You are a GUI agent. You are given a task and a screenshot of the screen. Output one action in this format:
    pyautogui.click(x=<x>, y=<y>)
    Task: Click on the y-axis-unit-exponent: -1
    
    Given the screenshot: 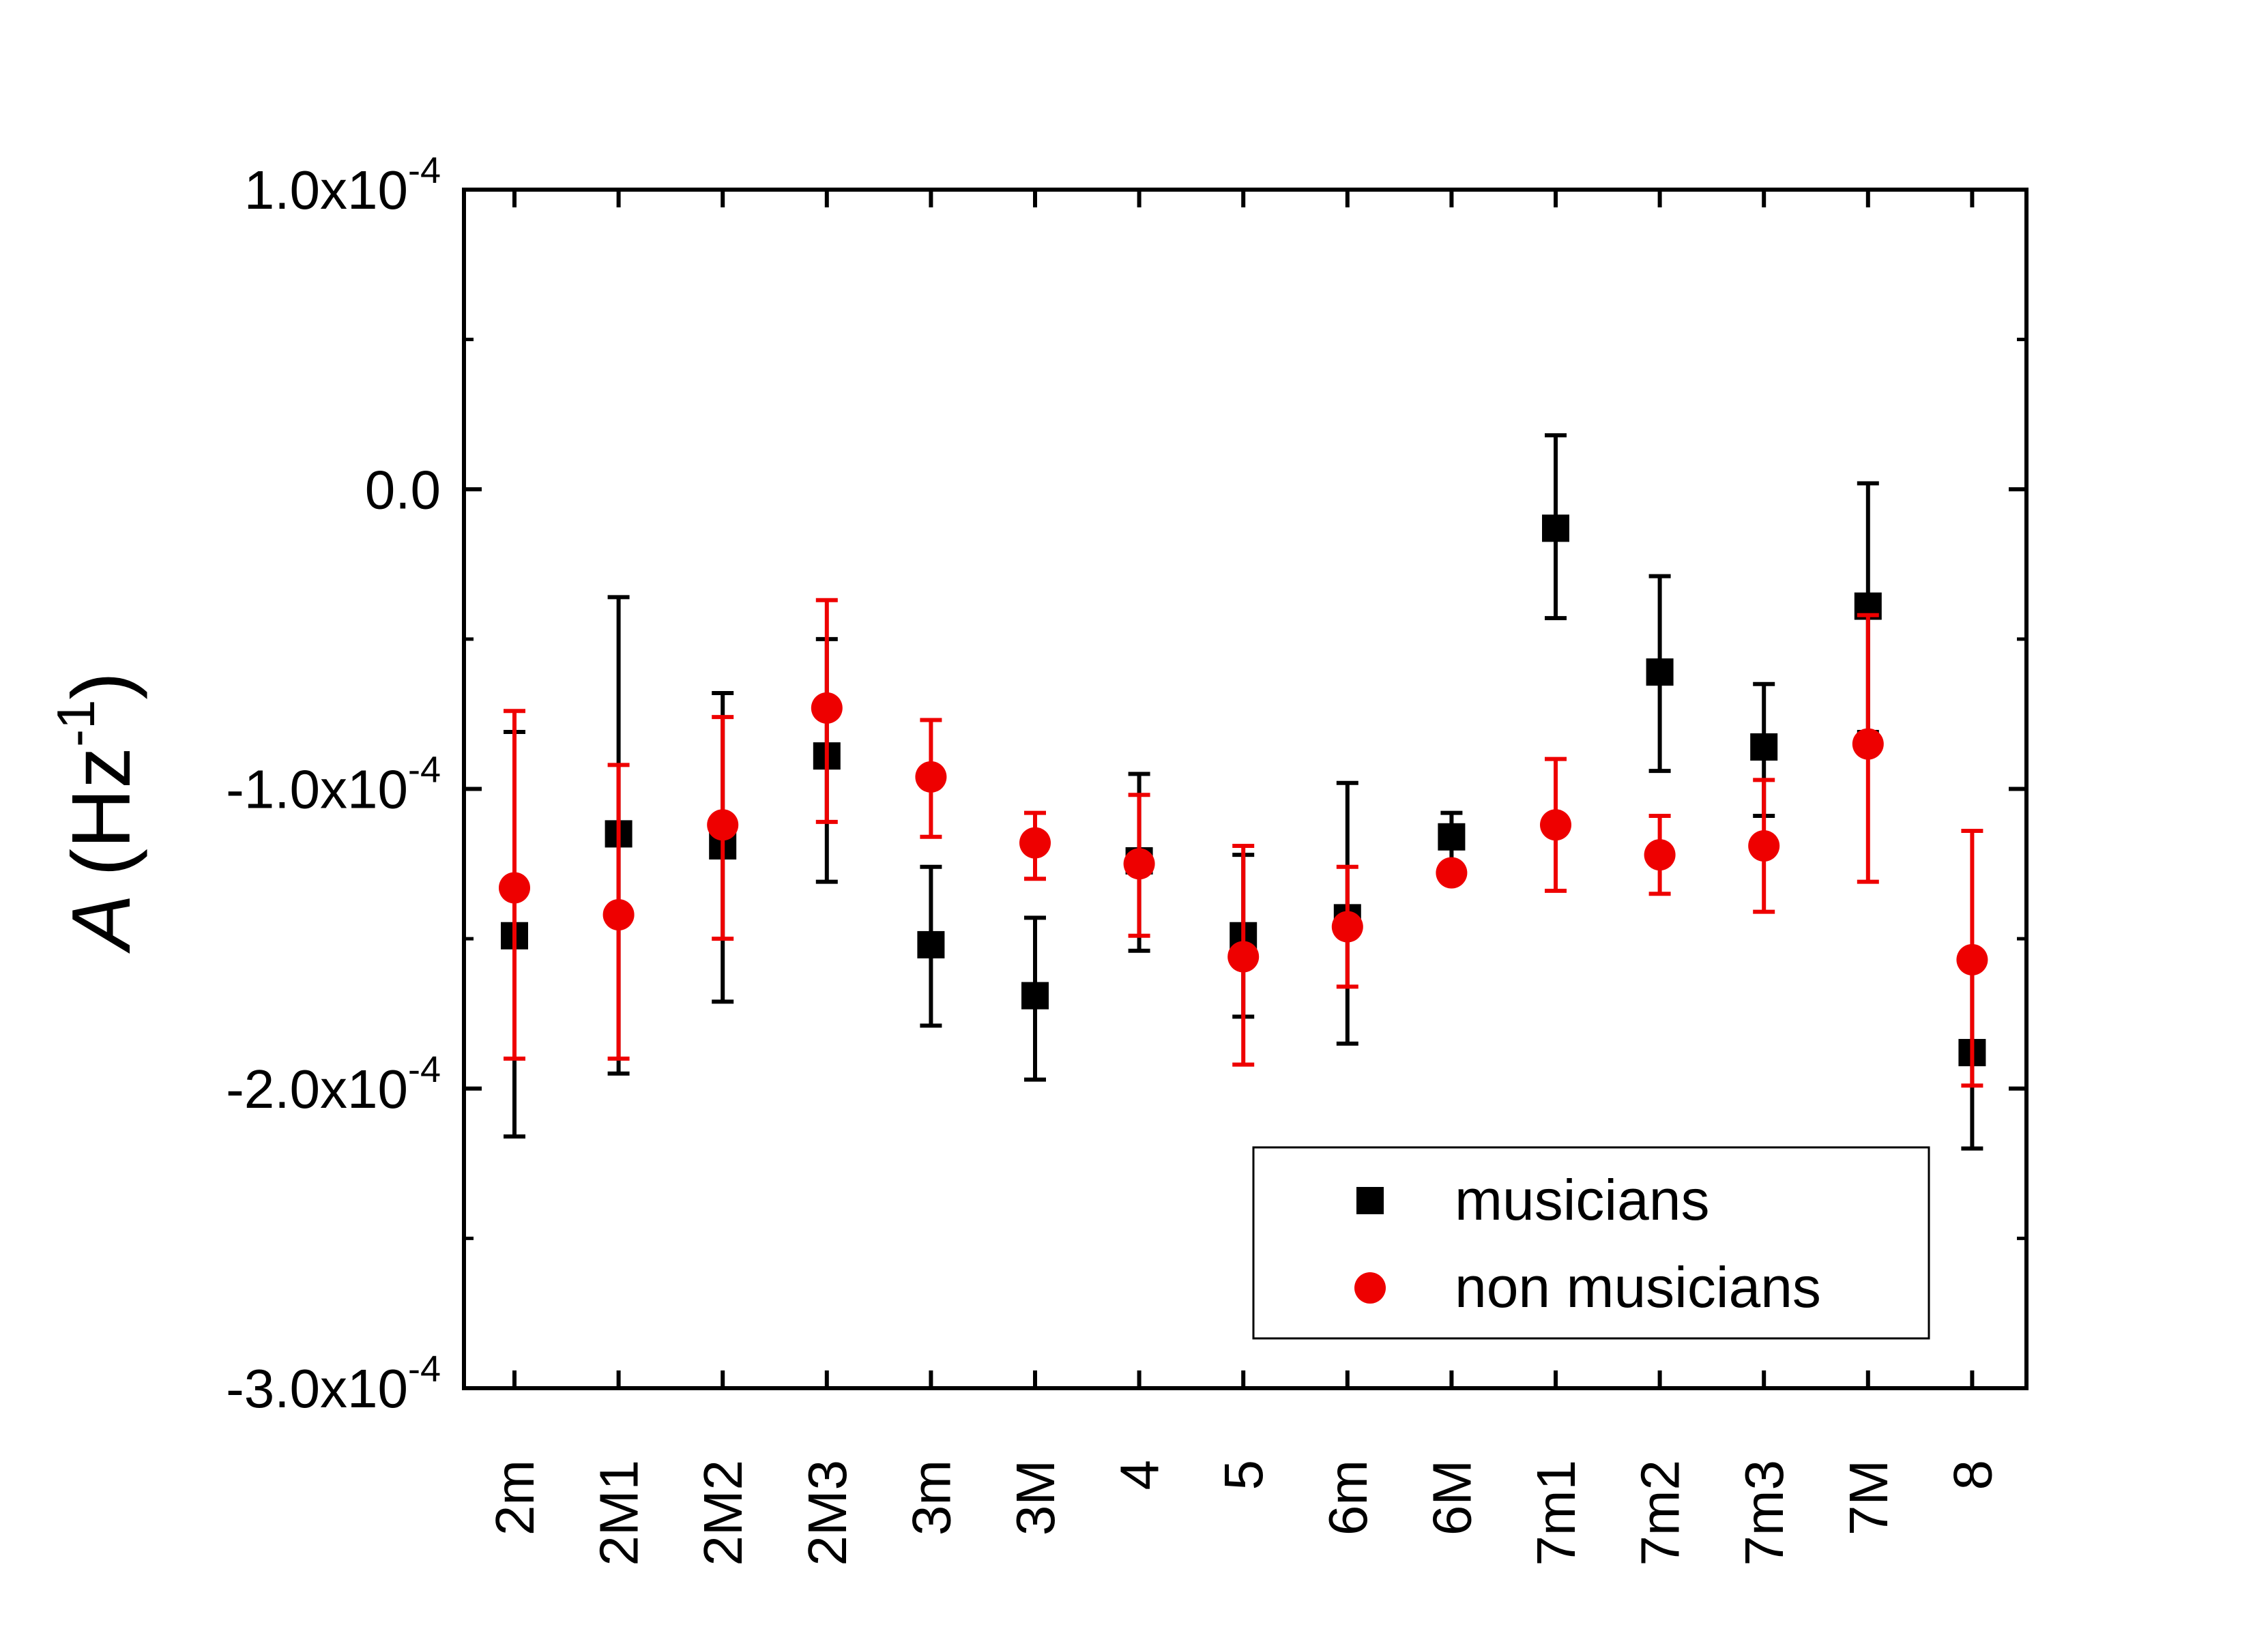 What is the action you would take?
    pyautogui.click(x=76, y=724)
    